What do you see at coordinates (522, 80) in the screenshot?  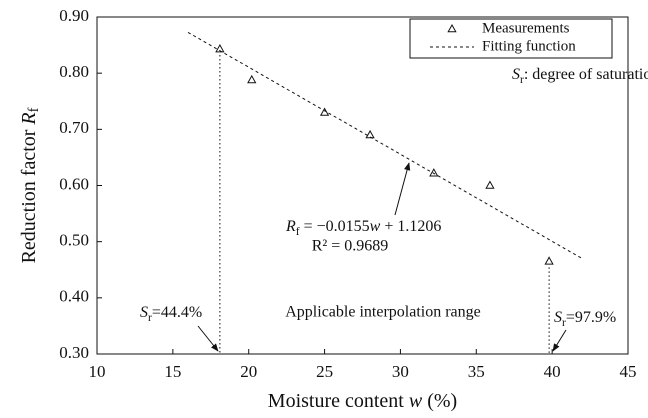 I see `legend-note-part: r` at bounding box center [522, 80].